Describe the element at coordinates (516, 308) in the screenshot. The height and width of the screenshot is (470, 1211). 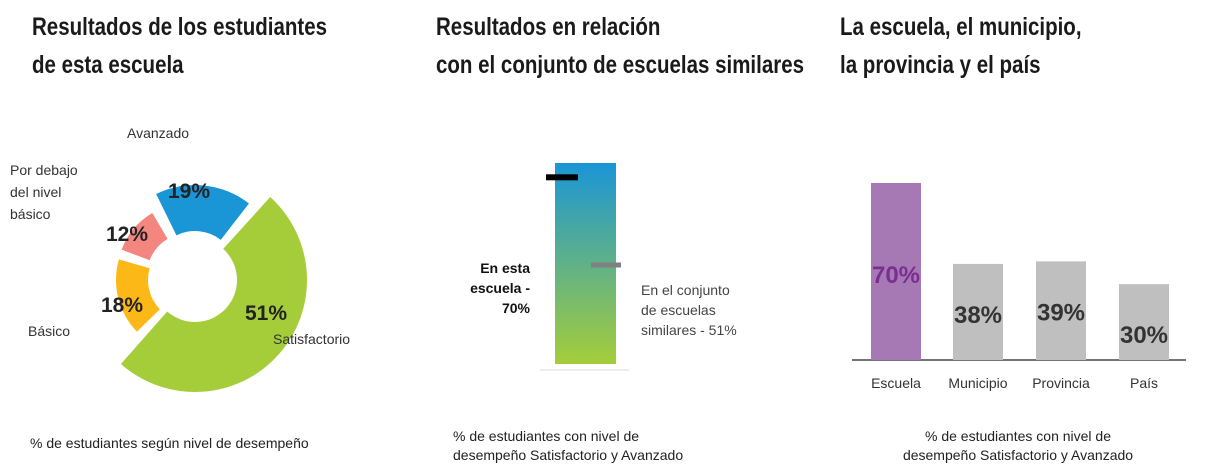
I see `school-marker-label: 70%` at that location.